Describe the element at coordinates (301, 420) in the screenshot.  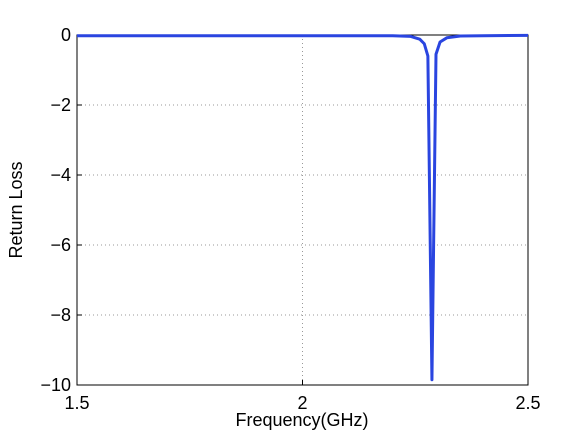
I see `x-axis-label: Frequency(GHz)` at that location.